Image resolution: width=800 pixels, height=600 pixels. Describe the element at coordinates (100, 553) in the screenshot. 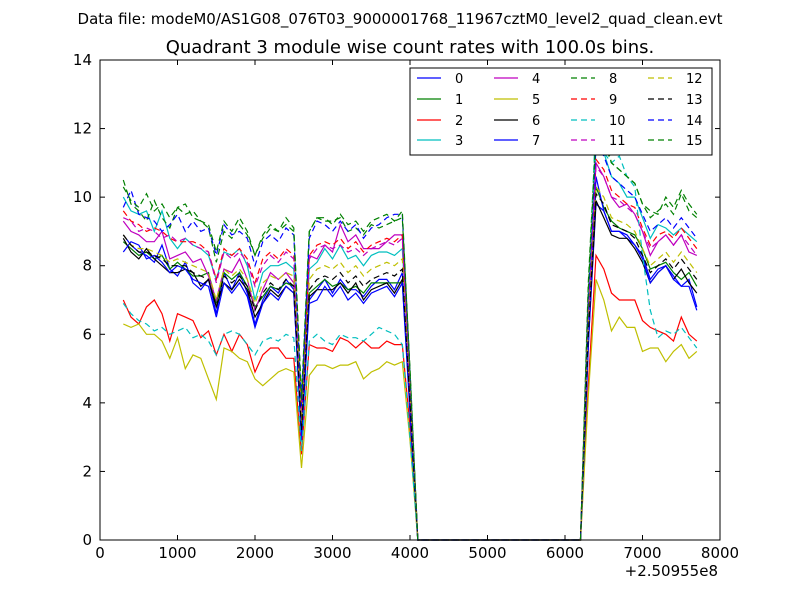

I see `x-tick-label: 0` at that location.